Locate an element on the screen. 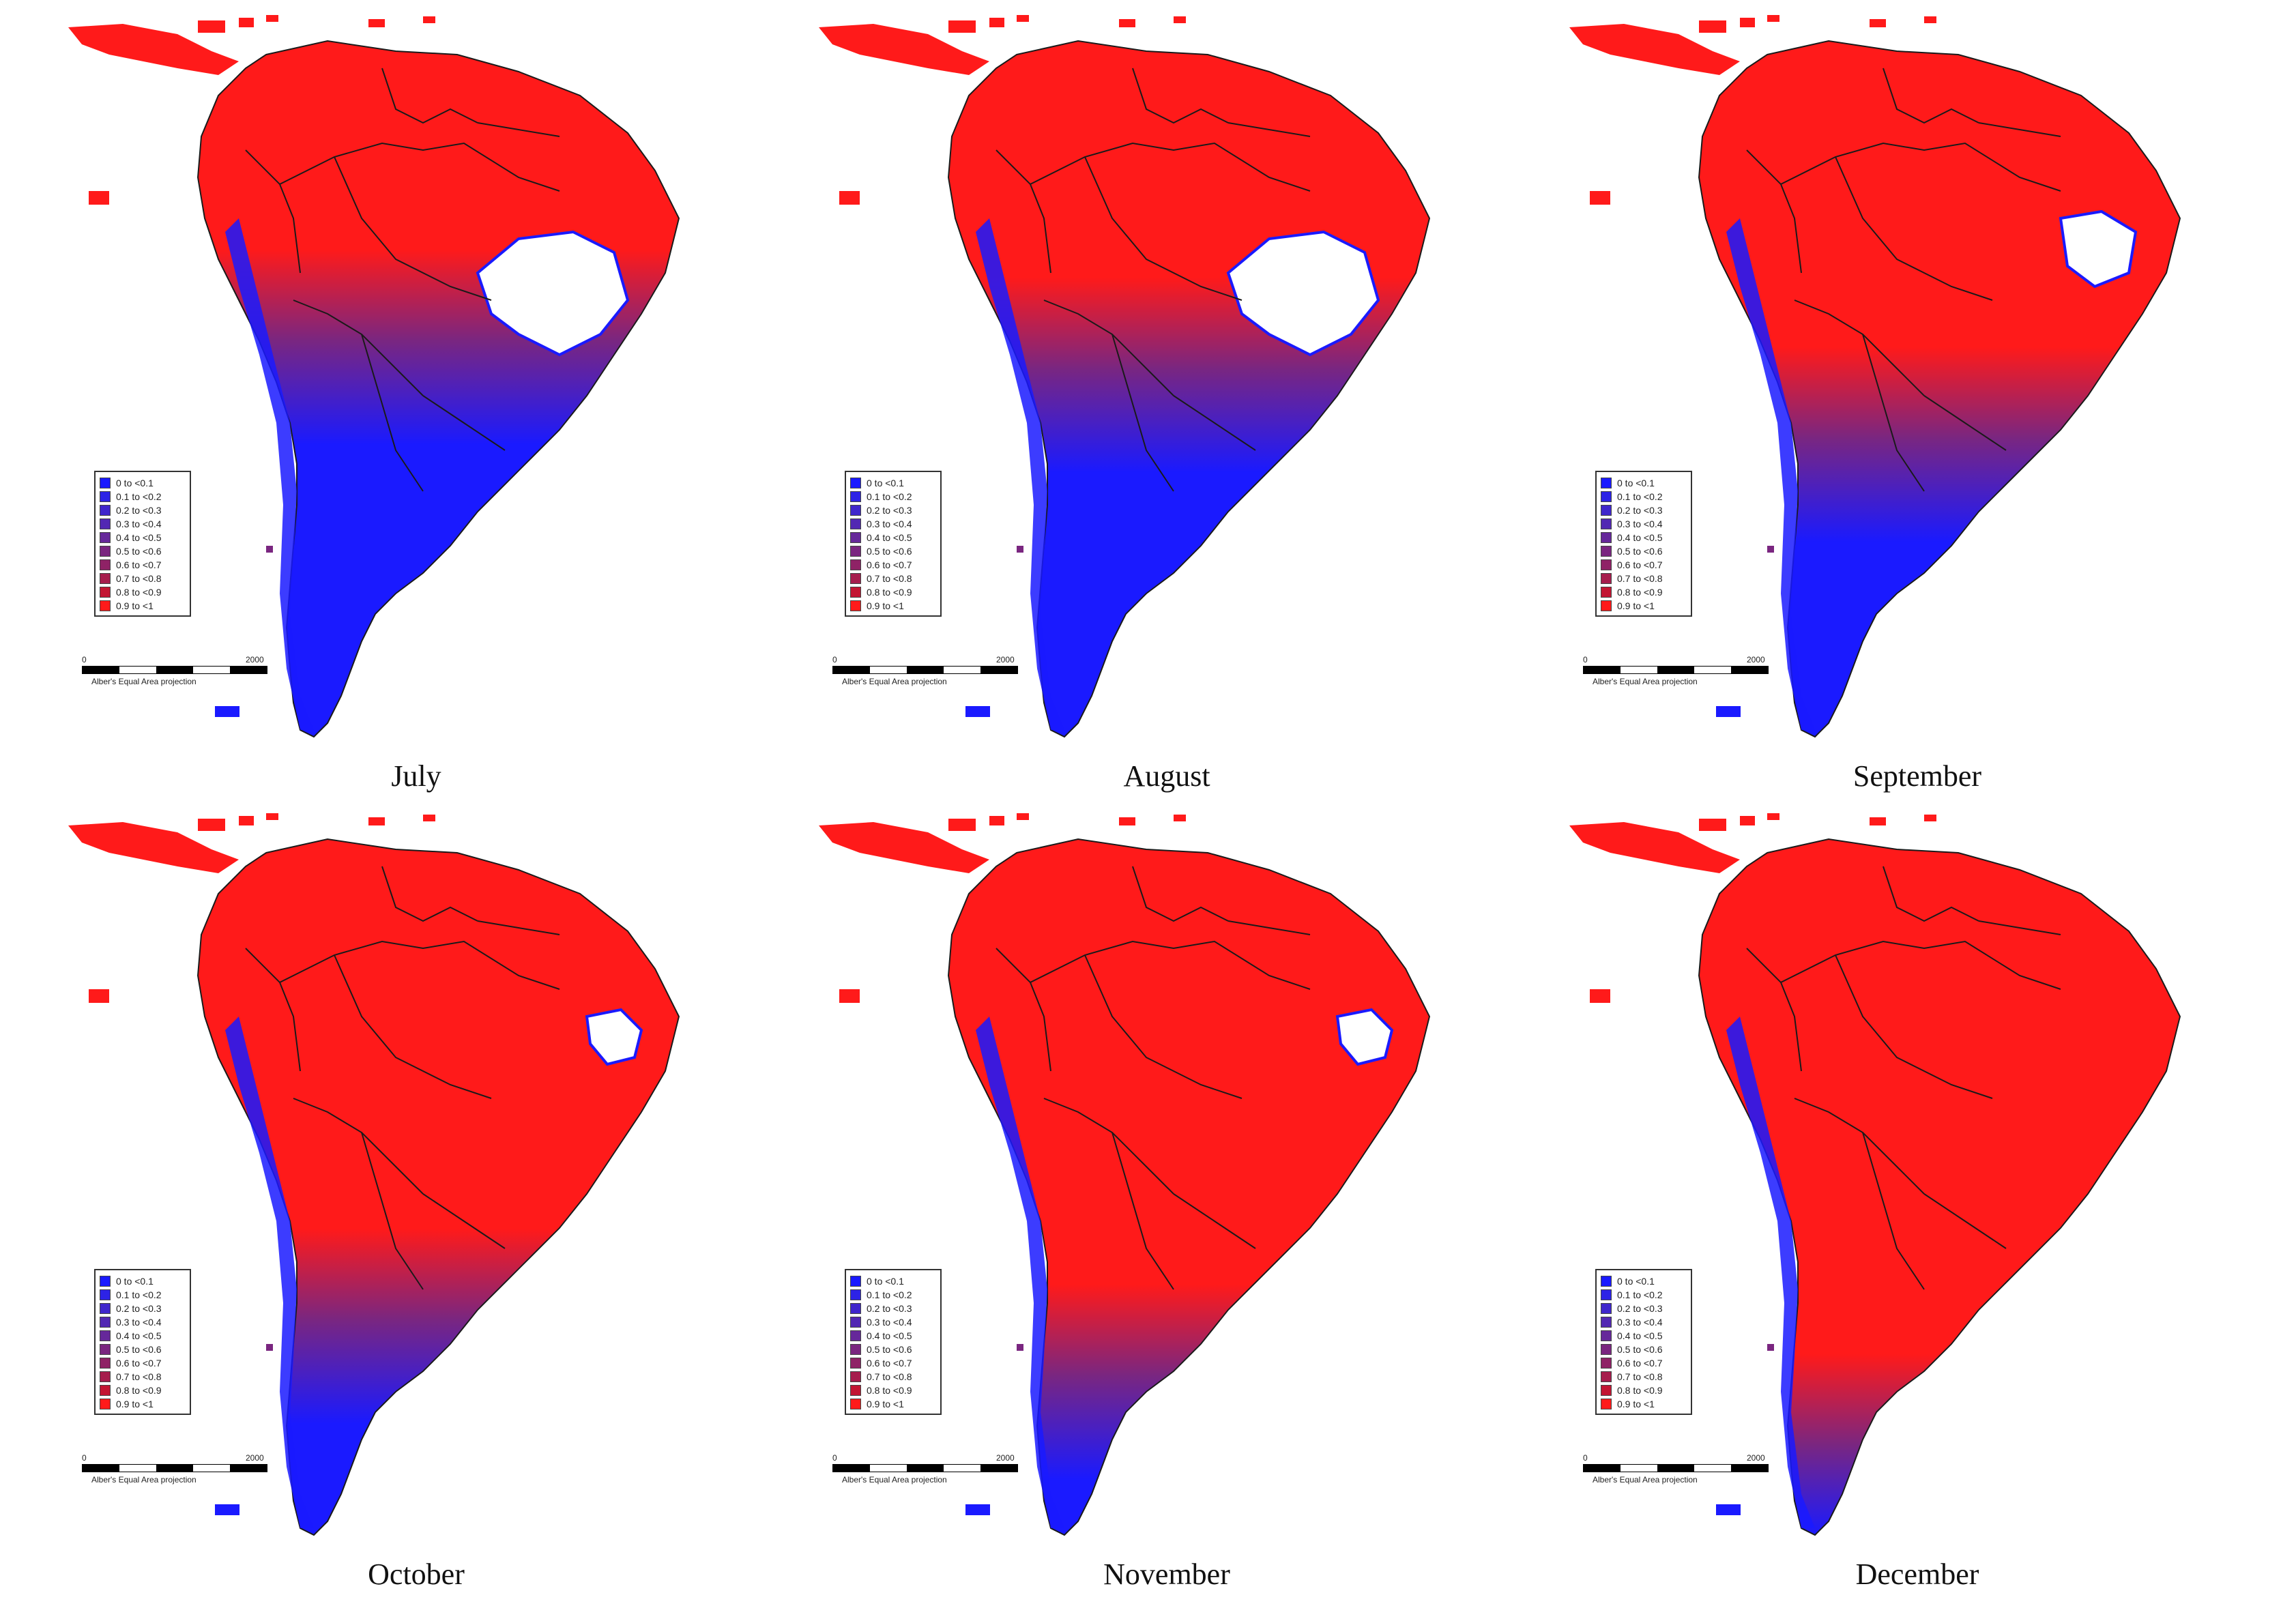  month-caption: September is located at coordinates (1917, 776).